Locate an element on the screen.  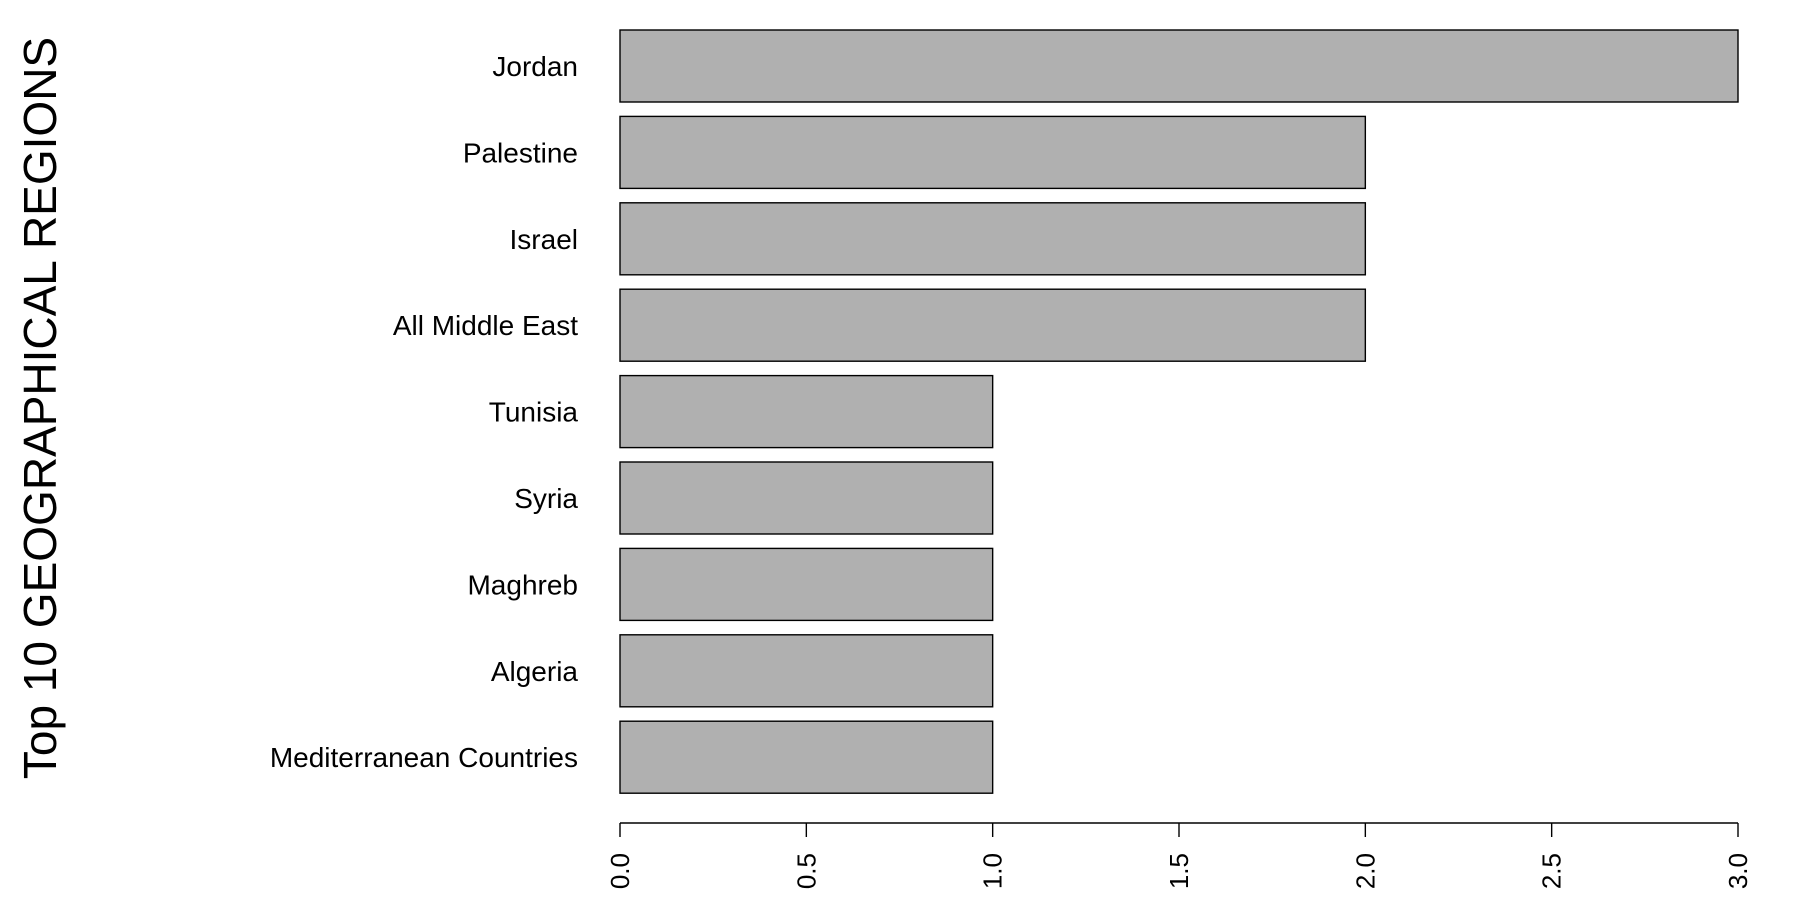
x-tick-label-2-0: 2.0 is located at coordinates (1365, 871).